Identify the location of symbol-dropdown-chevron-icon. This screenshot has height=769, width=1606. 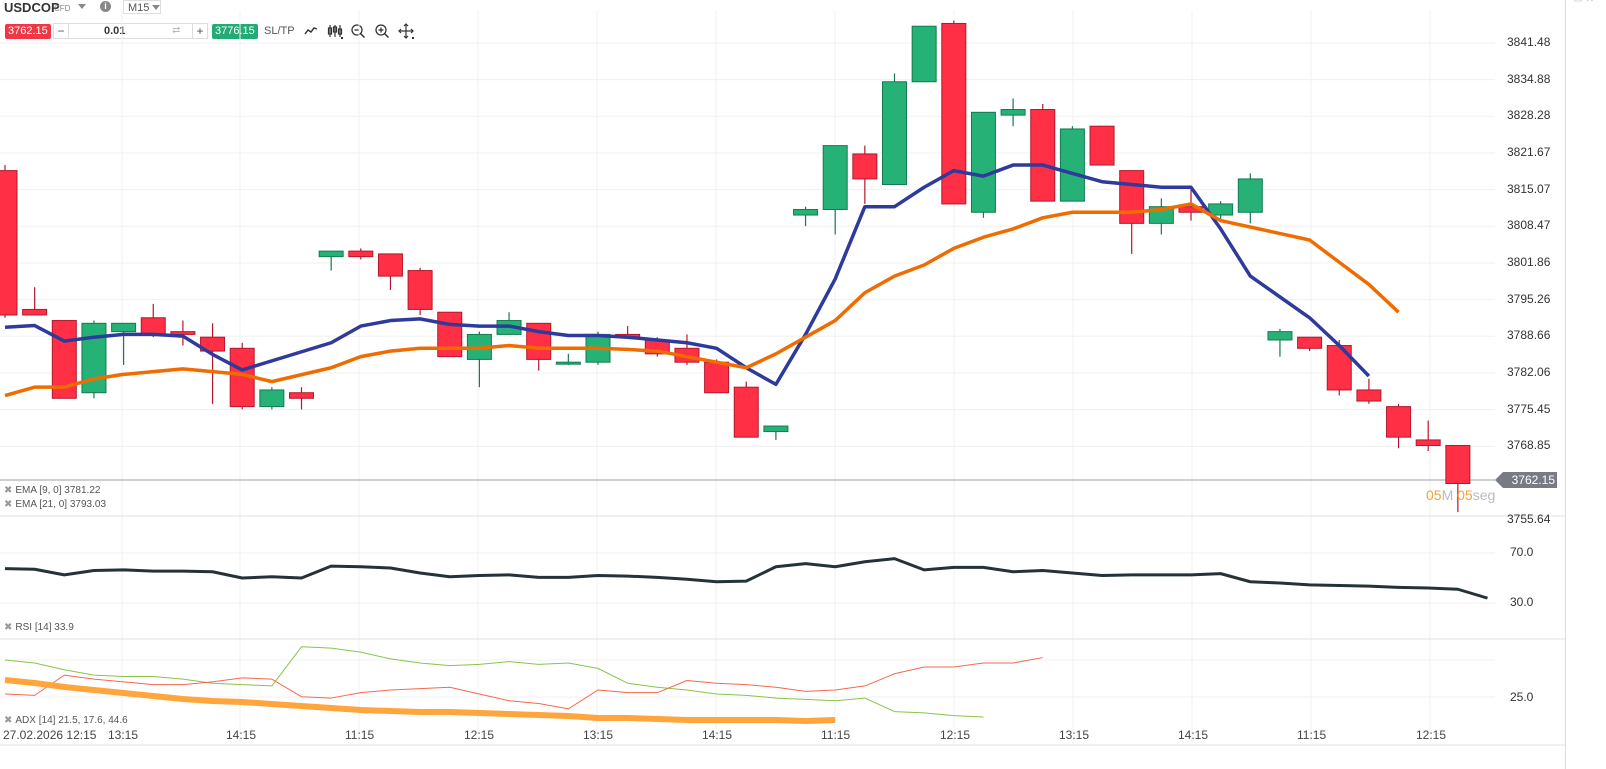
(82, 6).